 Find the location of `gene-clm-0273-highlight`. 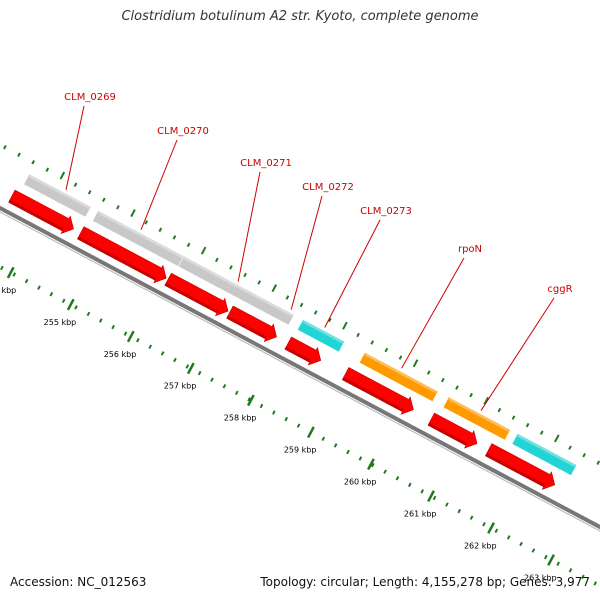

gene-clm-0273-highlight is located at coordinates (323, 331).